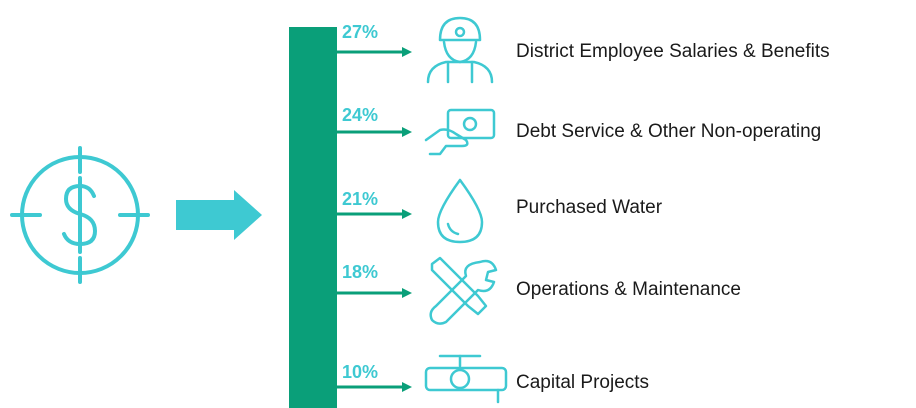 This screenshot has height=408, width=916. I want to click on percent-label: 24%, so click(360, 115).